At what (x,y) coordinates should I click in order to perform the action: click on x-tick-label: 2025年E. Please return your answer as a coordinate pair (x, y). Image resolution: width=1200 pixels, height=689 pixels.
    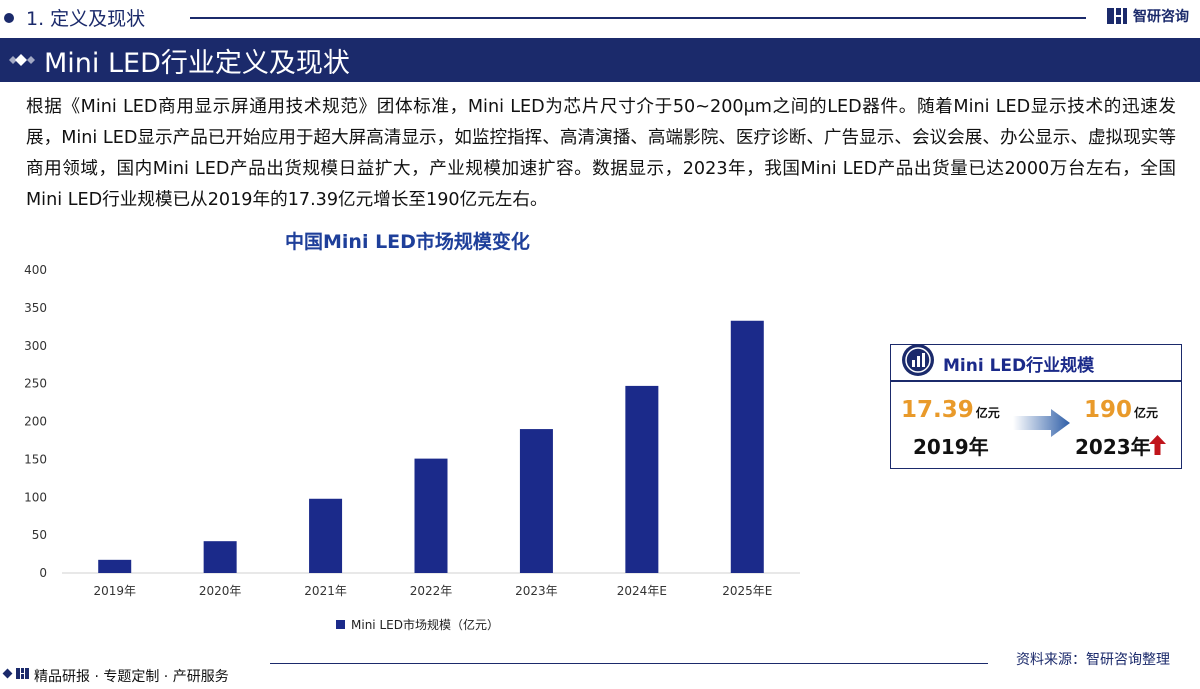
    Looking at the image, I should click on (747, 591).